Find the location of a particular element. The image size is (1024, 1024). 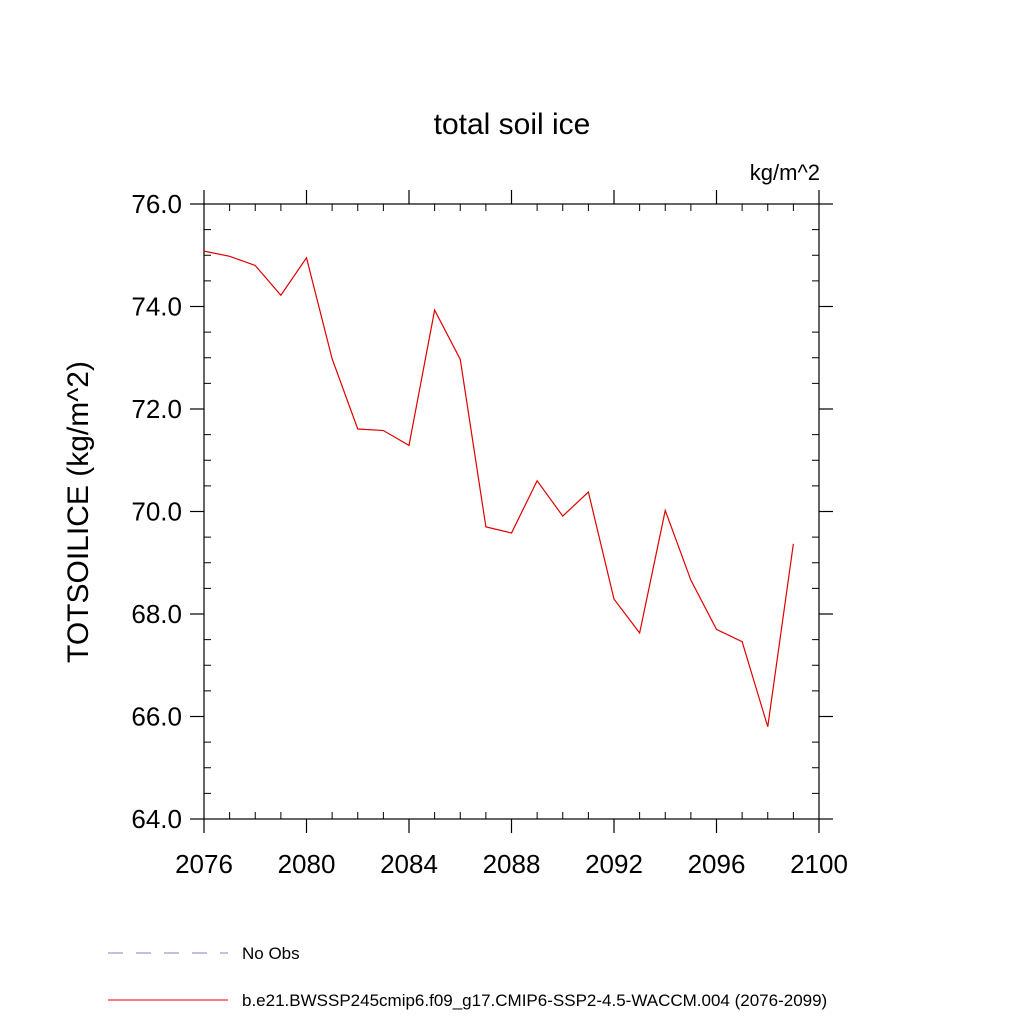

y-tick-label: 74.0 is located at coordinates (156, 307).